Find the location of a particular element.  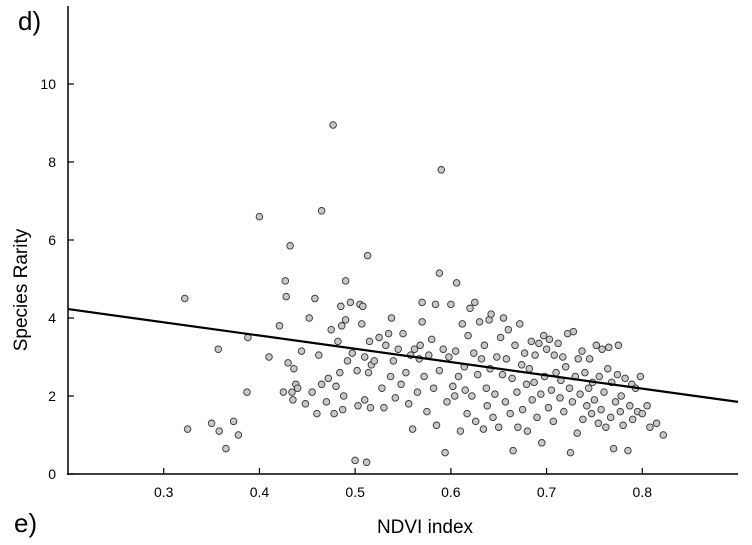

x-tick-label: 0.6 is located at coordinates (451, 492).